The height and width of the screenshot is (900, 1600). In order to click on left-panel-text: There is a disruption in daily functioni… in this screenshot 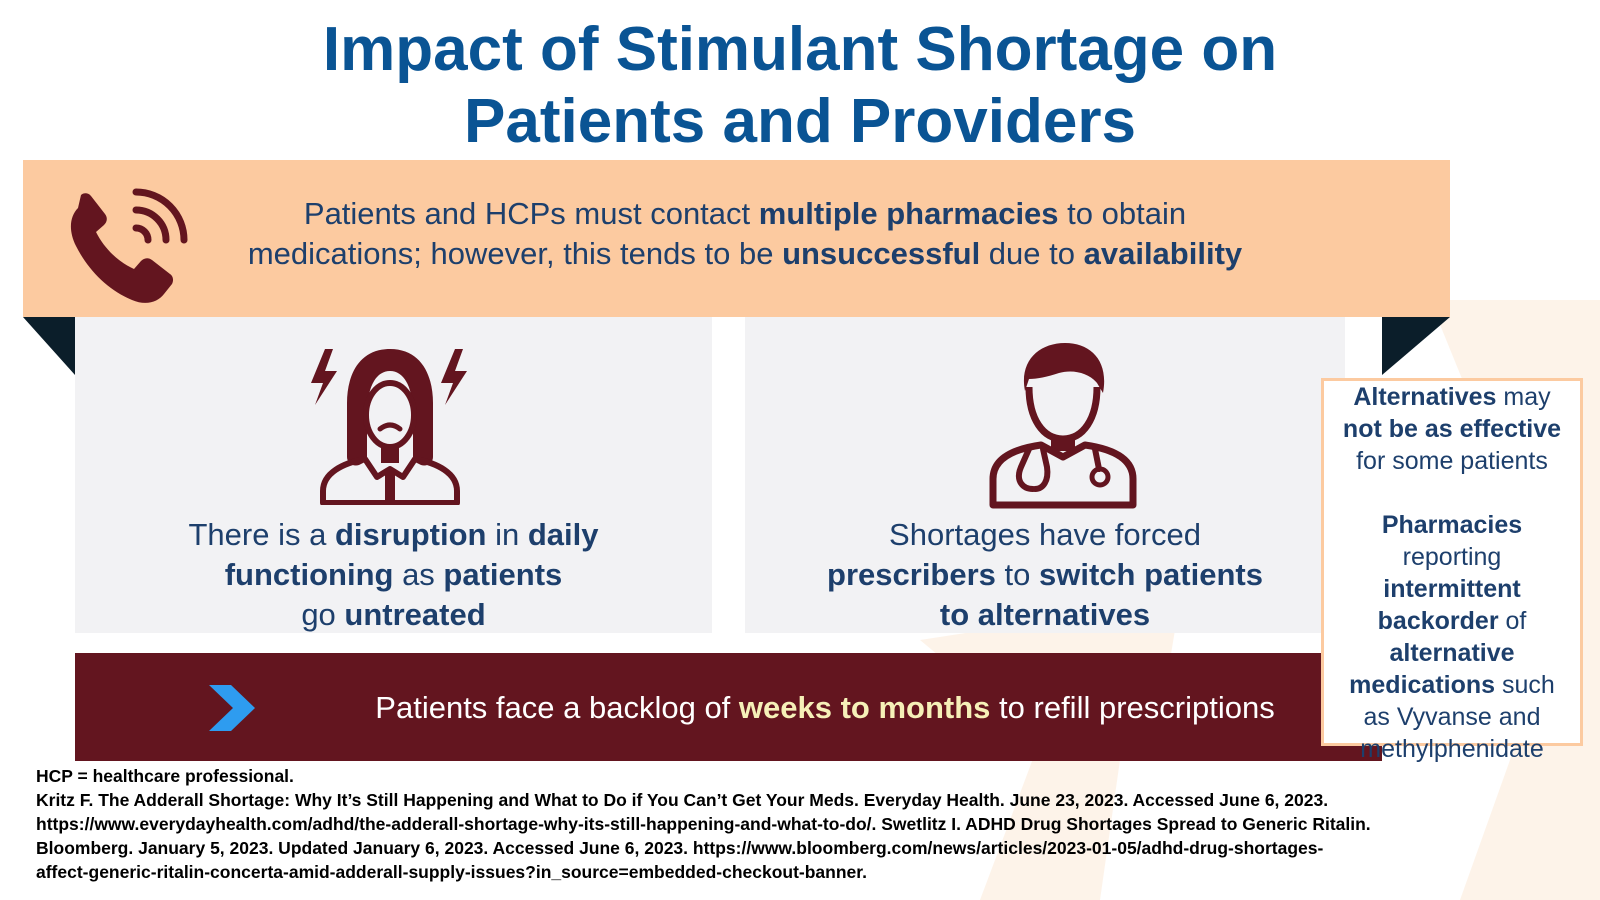, I will do `click(393, 575)`.